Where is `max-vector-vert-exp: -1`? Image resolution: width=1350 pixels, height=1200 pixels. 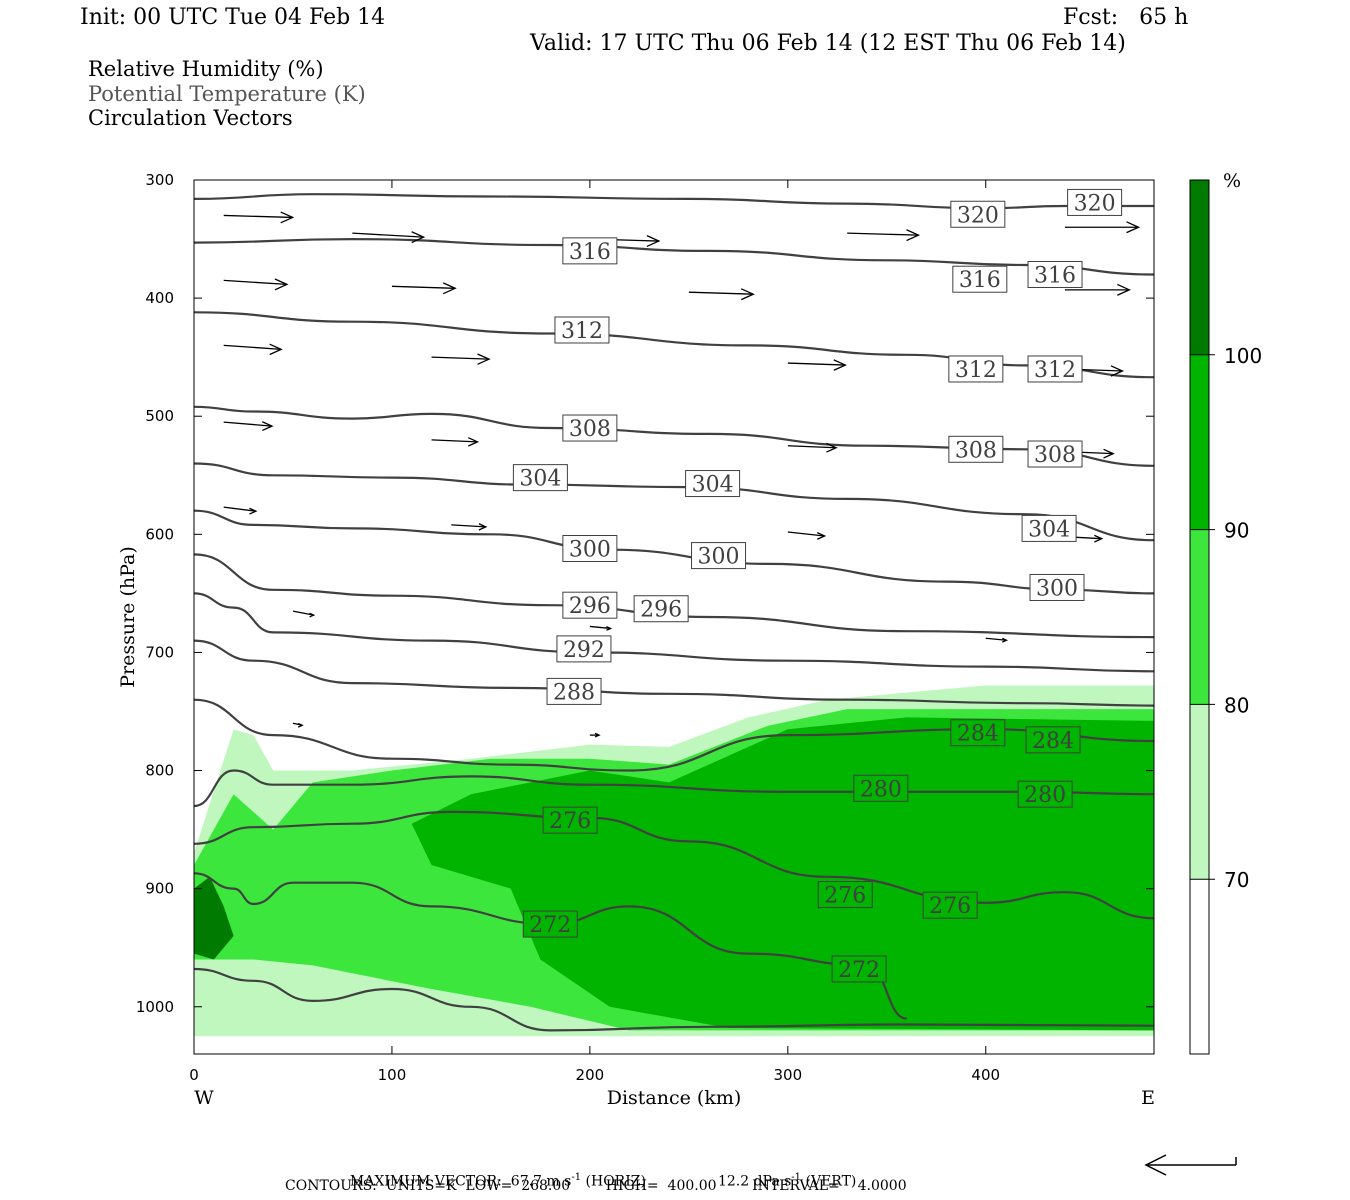 max-vector-vert-exp: -1 is located at coordinates (796, 1177).